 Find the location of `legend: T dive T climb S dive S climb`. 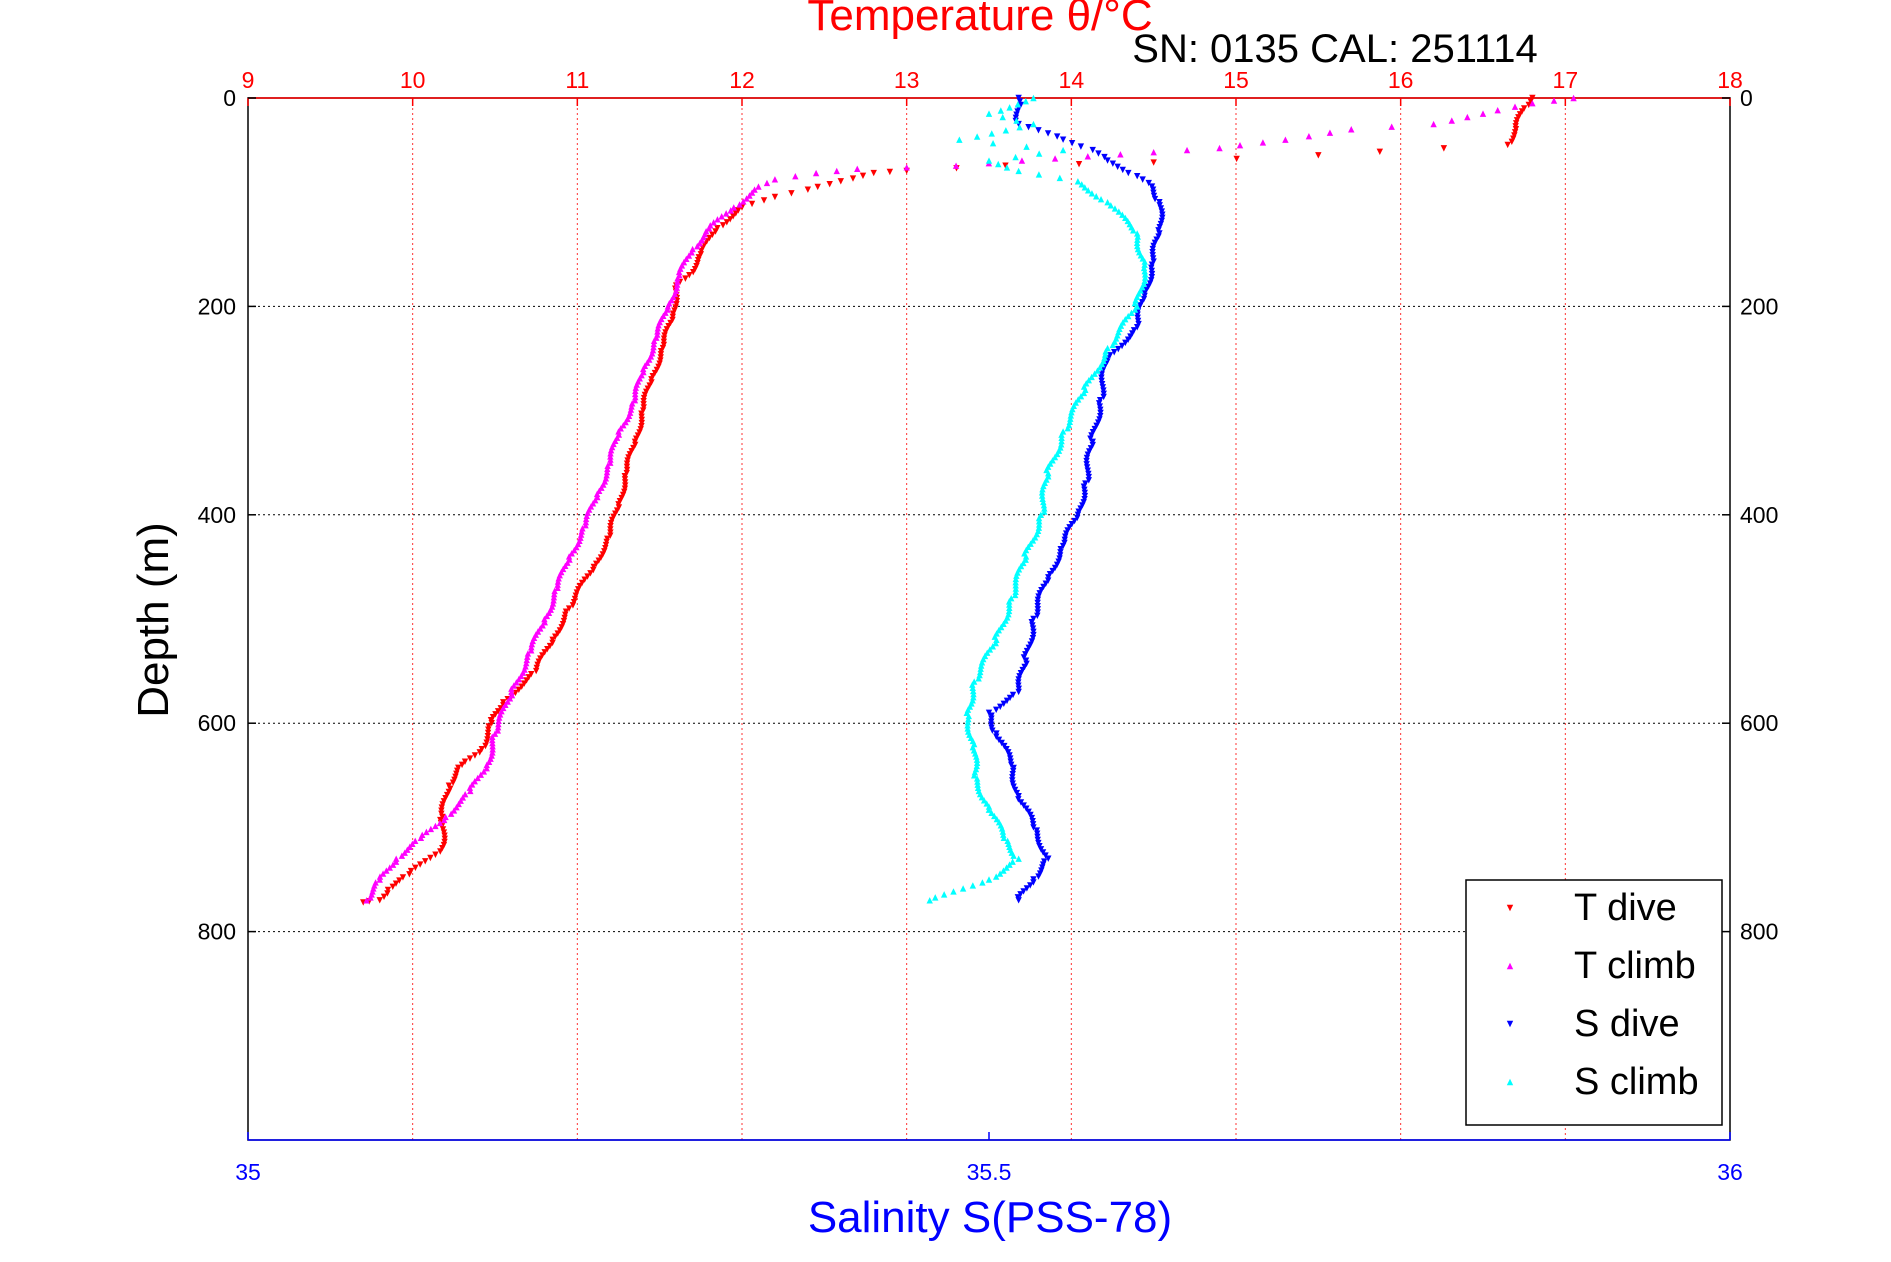

legend: T dive T climb S dive S climb is located at coordinates (1594, 1002).